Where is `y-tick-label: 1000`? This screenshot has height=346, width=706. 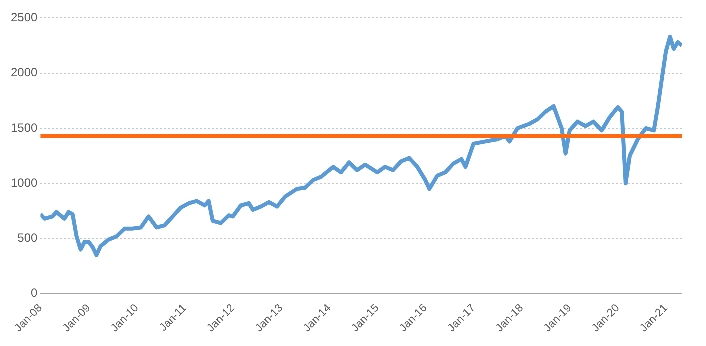
y-tick-label: 1000 is located at coordinates (24, 183).